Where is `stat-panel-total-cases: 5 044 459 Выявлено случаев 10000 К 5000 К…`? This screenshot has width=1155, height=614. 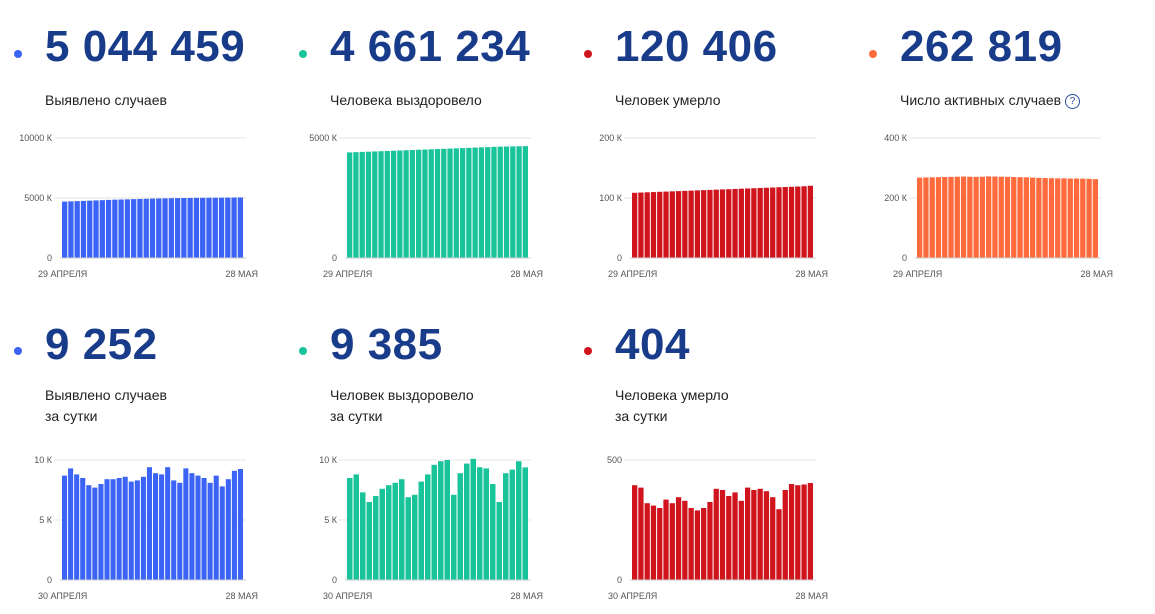
stat-panel-total-cases: 5 044 459 Выявлено случаев 10000 К 5000 К… is located at coordinates (135, 145).